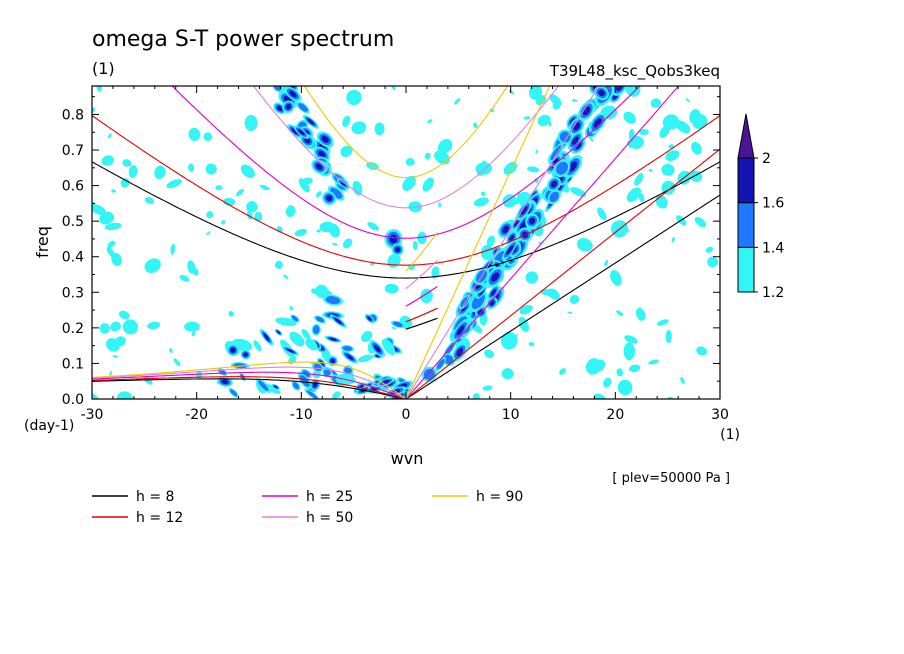 The width and height of the screenshot is (904, 654). I want to click on y-tick-label: 0.4, so click(73, 258).